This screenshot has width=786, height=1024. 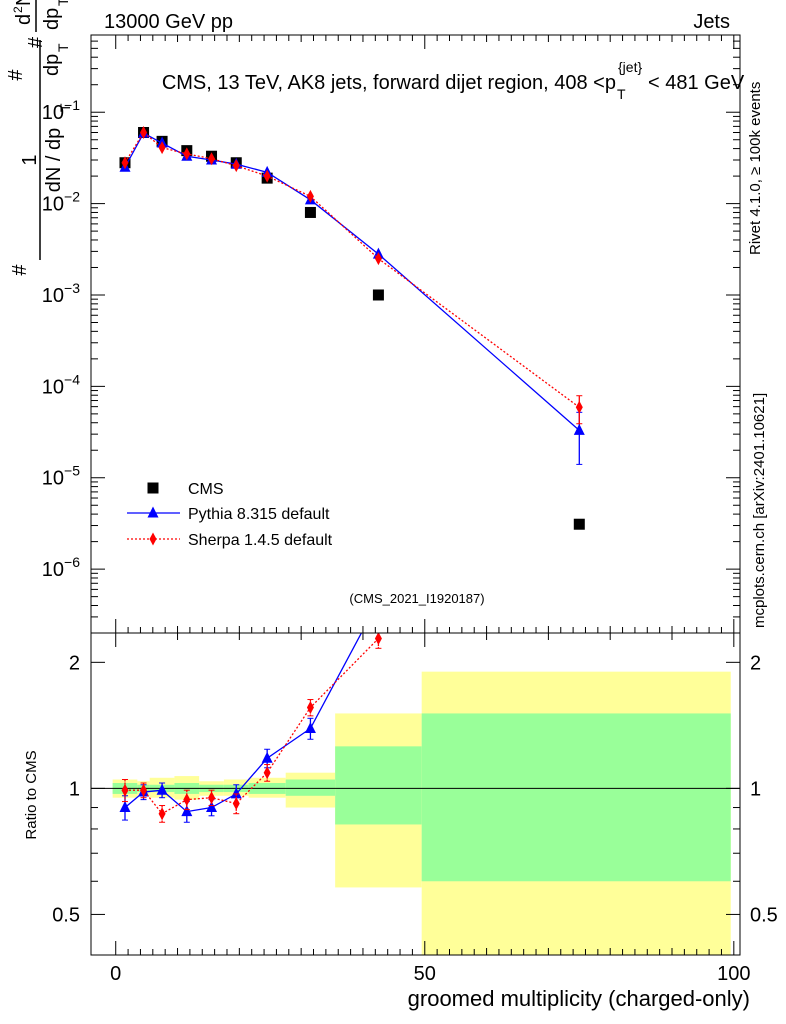 What do you see at coordinates (579, 998) in the screenshot?
I see `x-axis-label: groomed multiplicity (charged-only)` at bounding box center [579, 998].